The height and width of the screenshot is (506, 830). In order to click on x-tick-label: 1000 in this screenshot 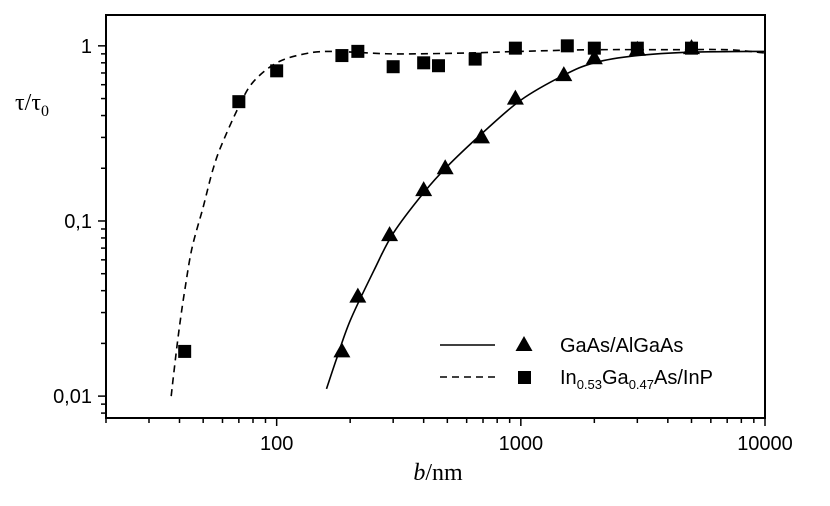, I will do `click(521, 444)`.